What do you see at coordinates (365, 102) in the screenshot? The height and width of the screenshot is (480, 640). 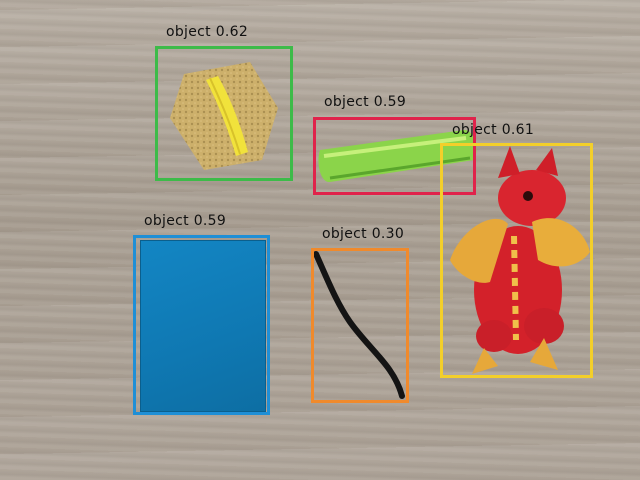 I see `detection-label-tube: object 0.59` at bounding box center [365, 102].